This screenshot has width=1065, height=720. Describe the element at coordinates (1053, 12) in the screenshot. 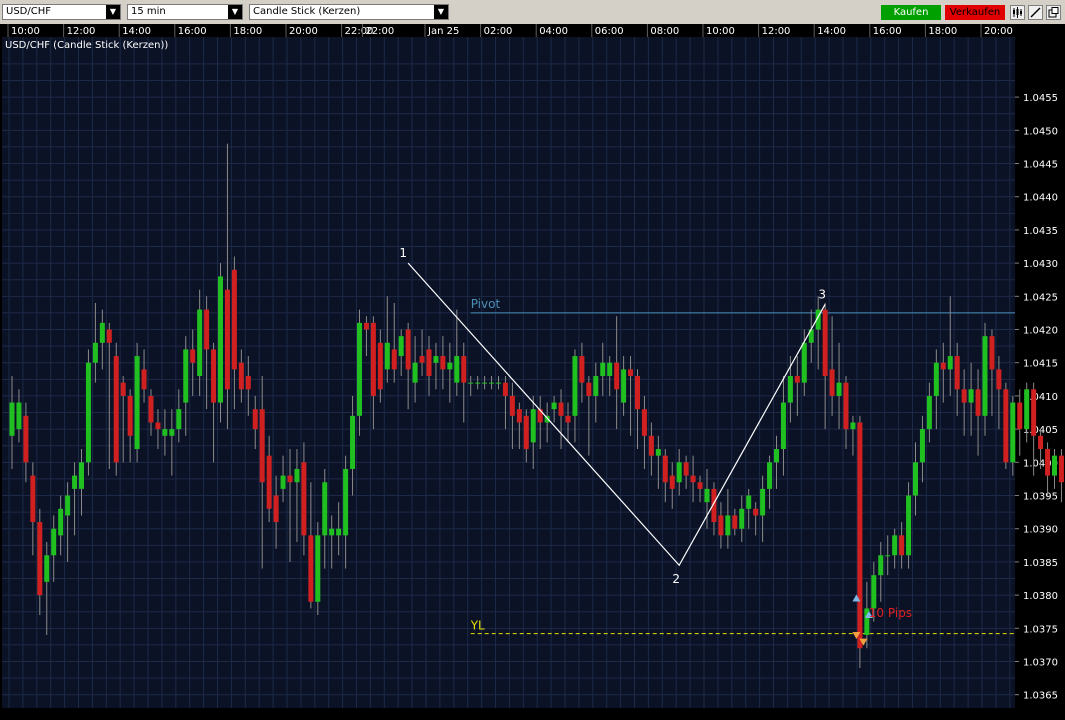

I see `new-window-icon` at that location.